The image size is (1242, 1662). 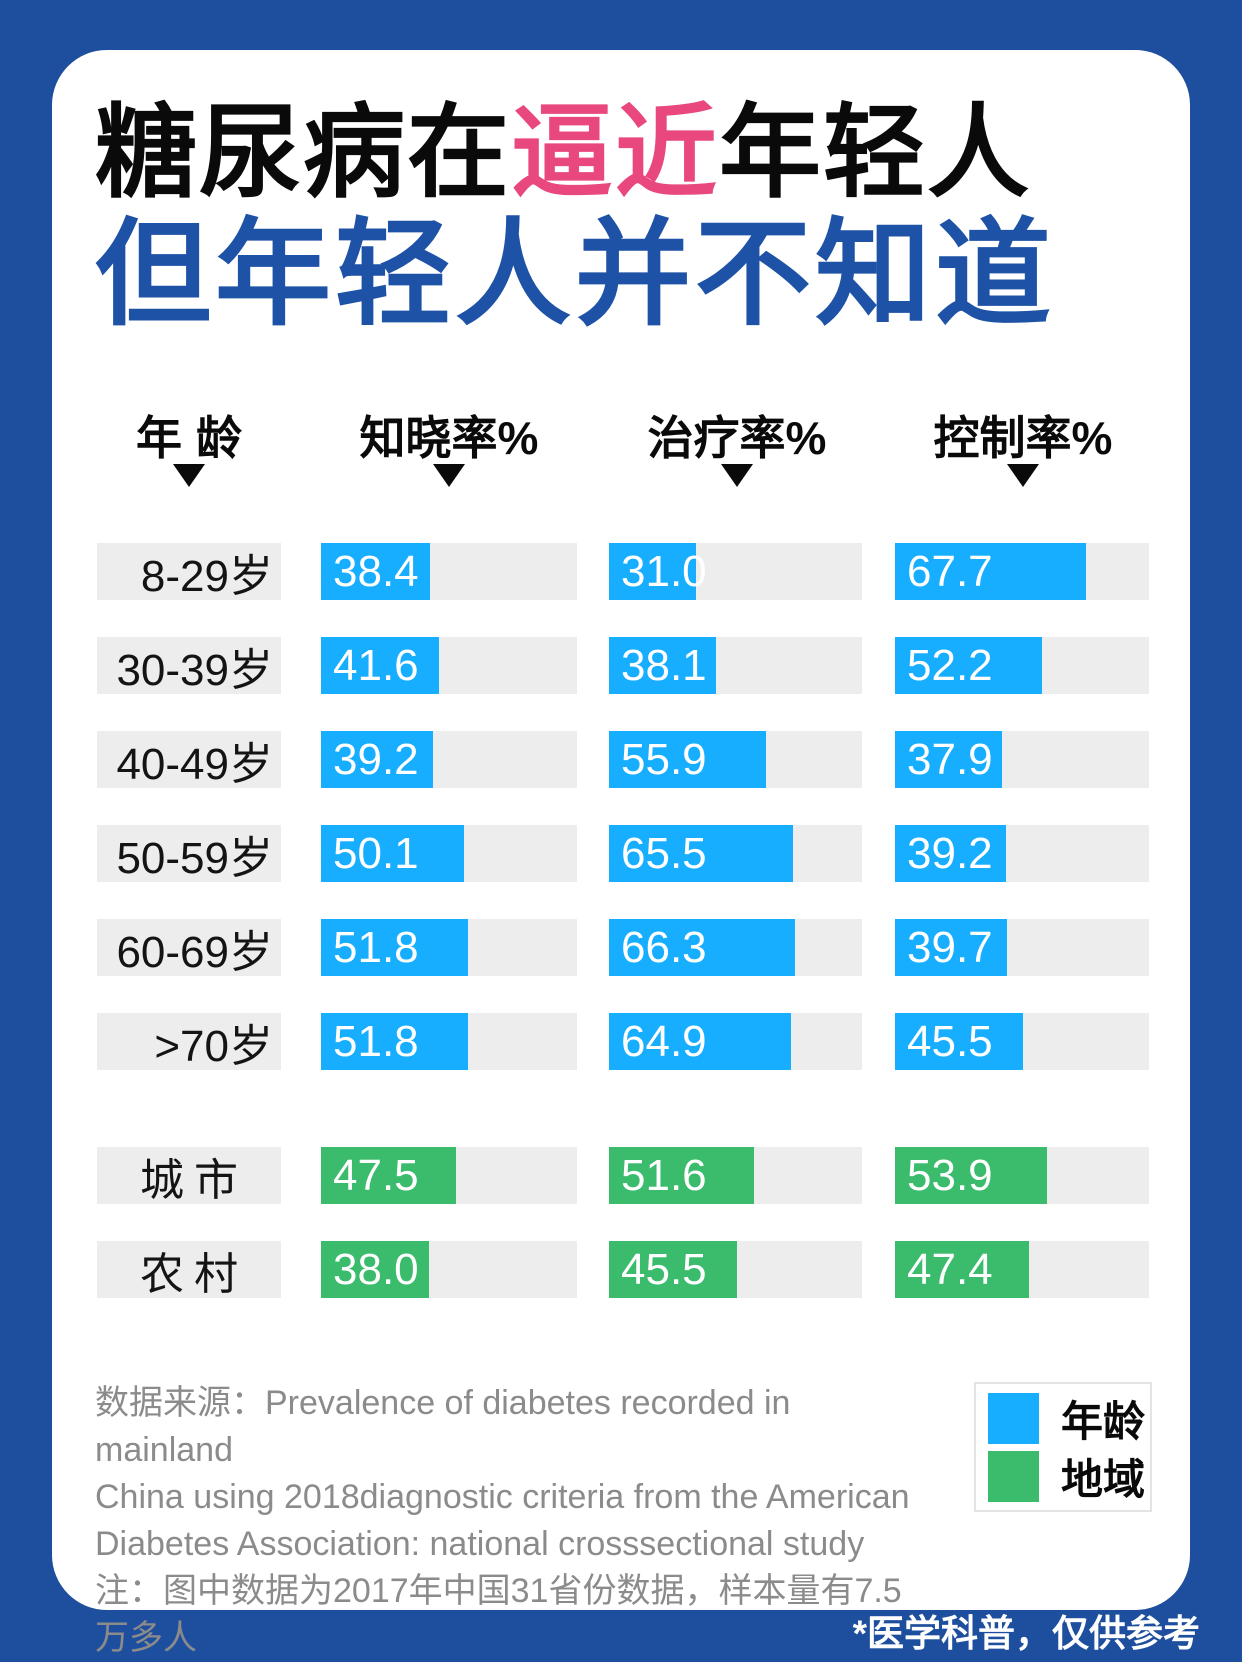 What do you see at coordinates (664, 571) in the screenshot?
I see `bar-value: 31.0` at bounding box center [664, 571].